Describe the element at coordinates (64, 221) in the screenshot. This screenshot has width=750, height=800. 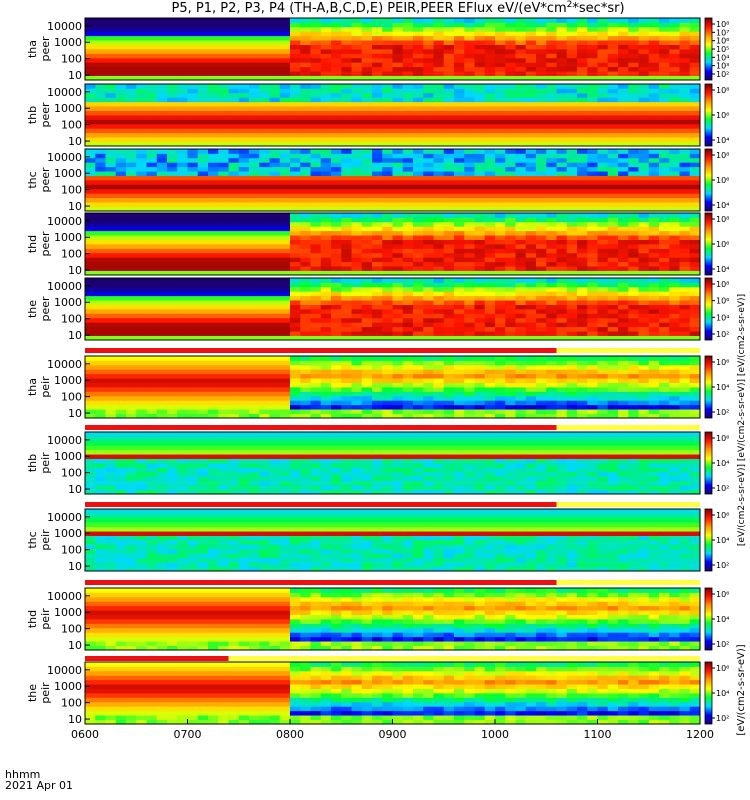
I see `y-tick-label: 10000` at that location.